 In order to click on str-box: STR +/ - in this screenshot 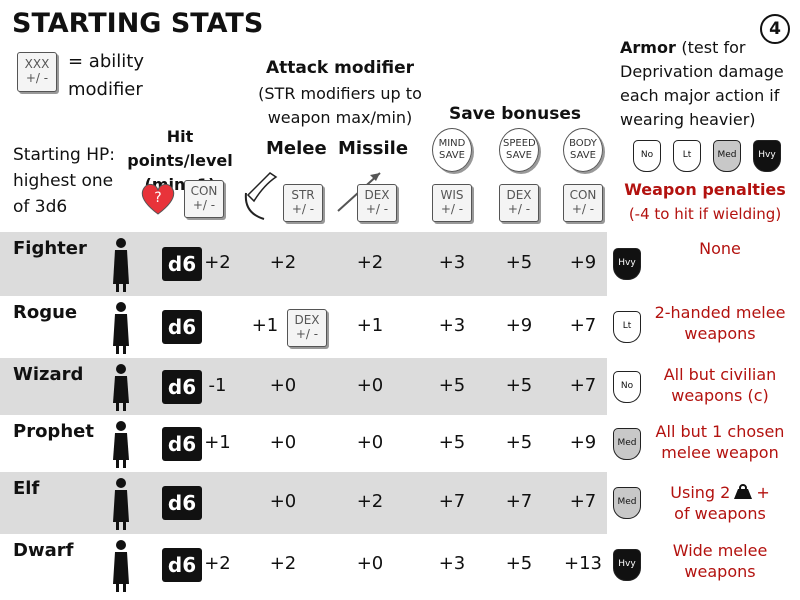, I will do `click(303, 203)`.